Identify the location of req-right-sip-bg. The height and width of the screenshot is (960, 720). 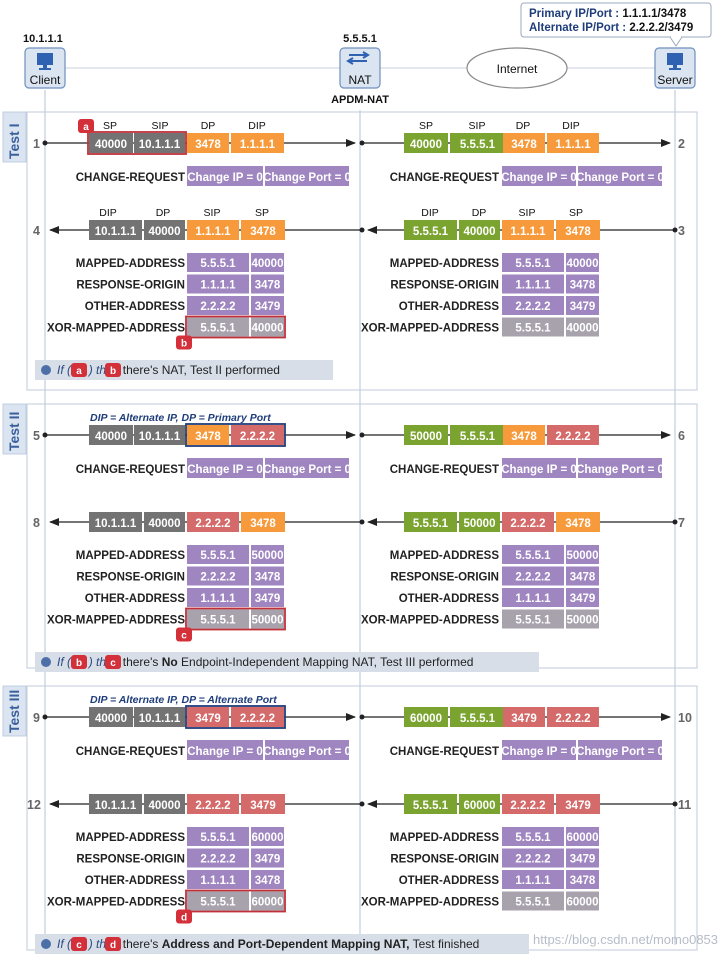
(477, 717).